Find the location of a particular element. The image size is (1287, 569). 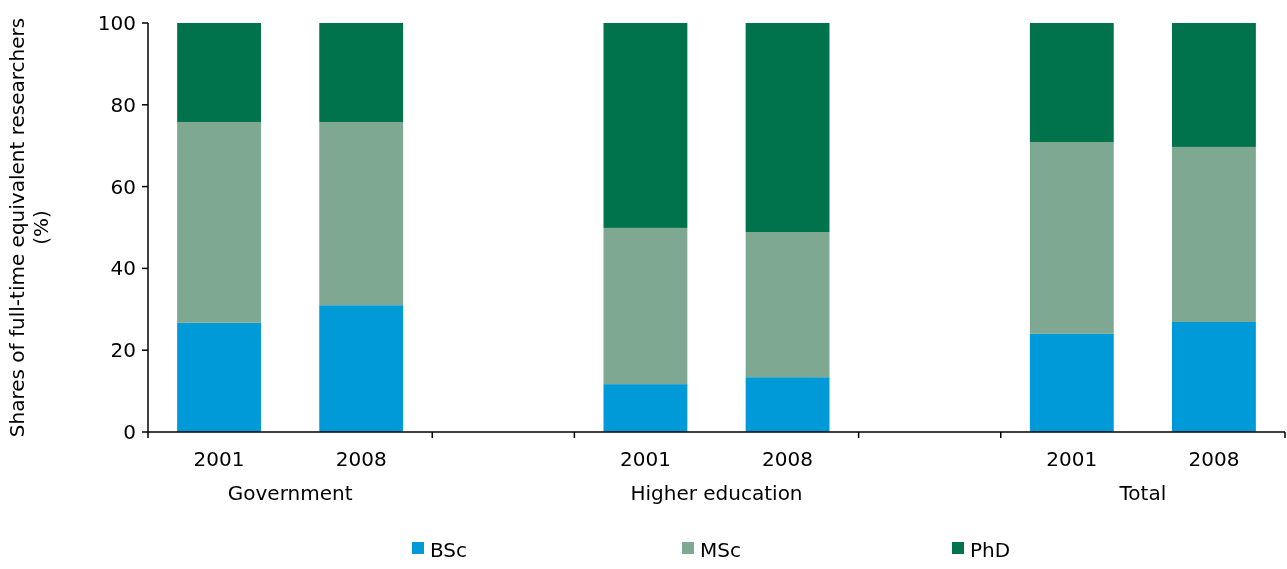

legend-label: MSc is located at coordinates (720, 550).